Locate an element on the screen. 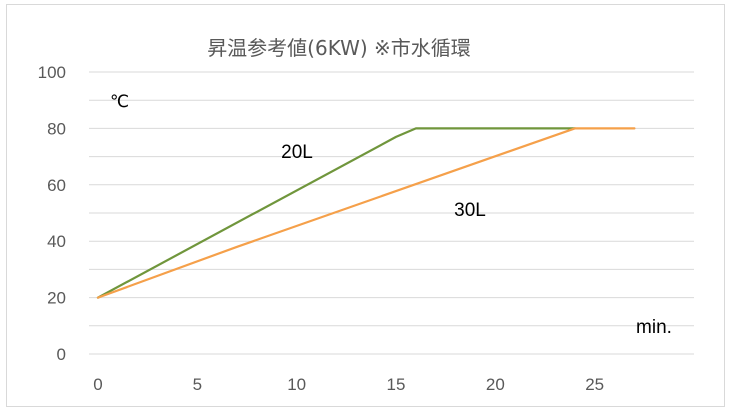 Image resolution: width=735 pixels, height=420 pixels. series-label-20L: 20L is located at coordinates (297, 152).